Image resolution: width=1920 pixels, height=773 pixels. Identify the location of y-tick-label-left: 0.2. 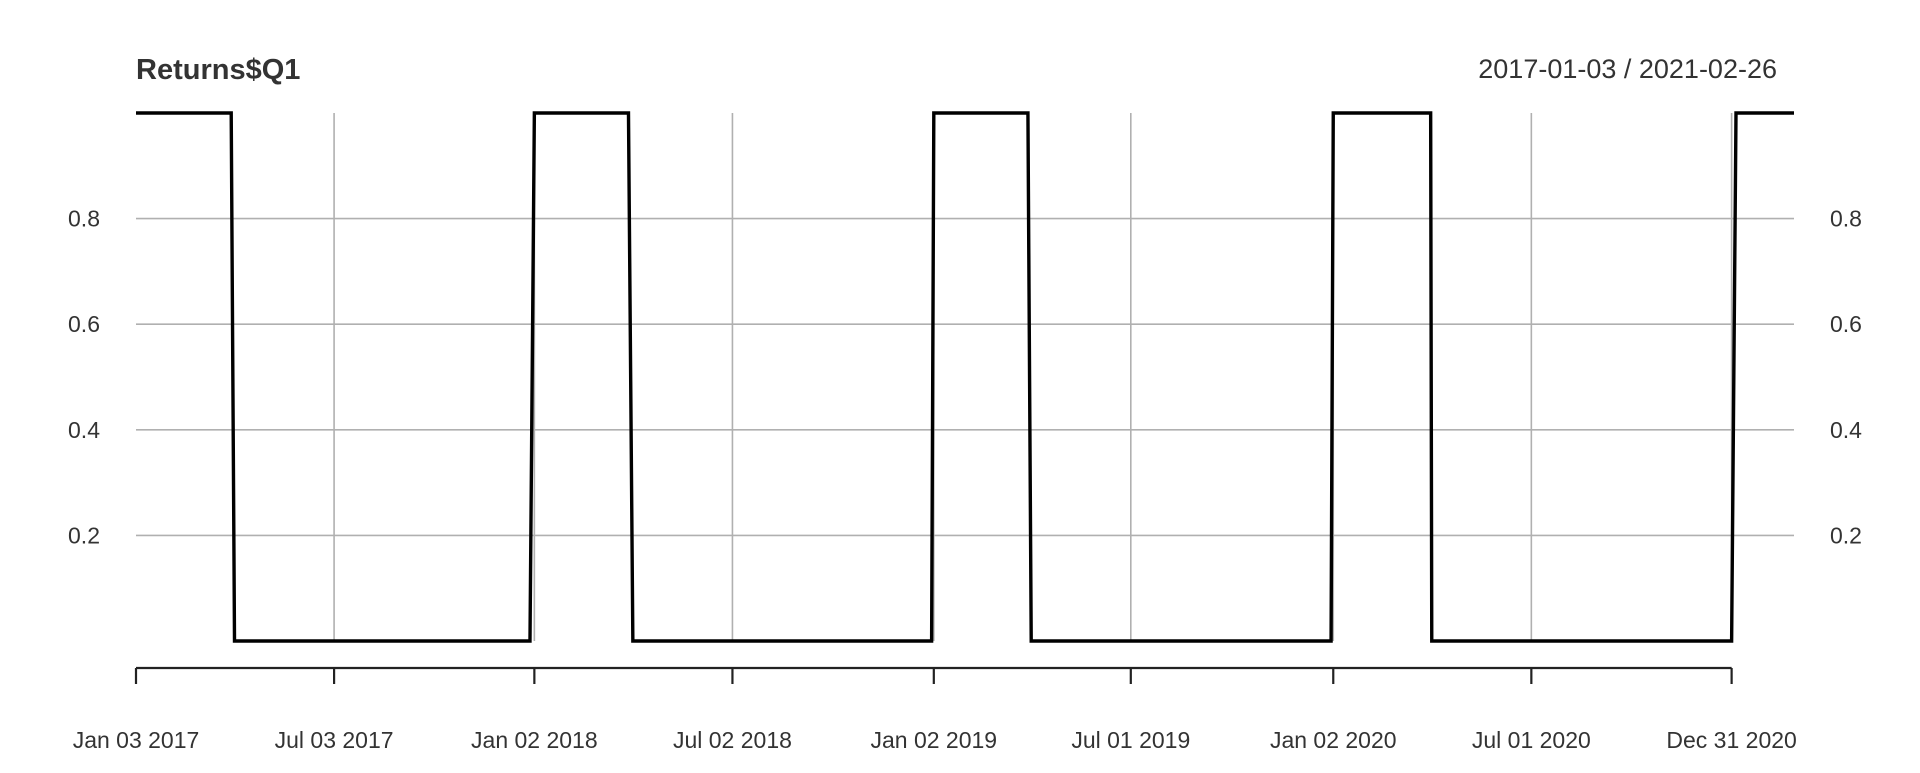
(84, 535).